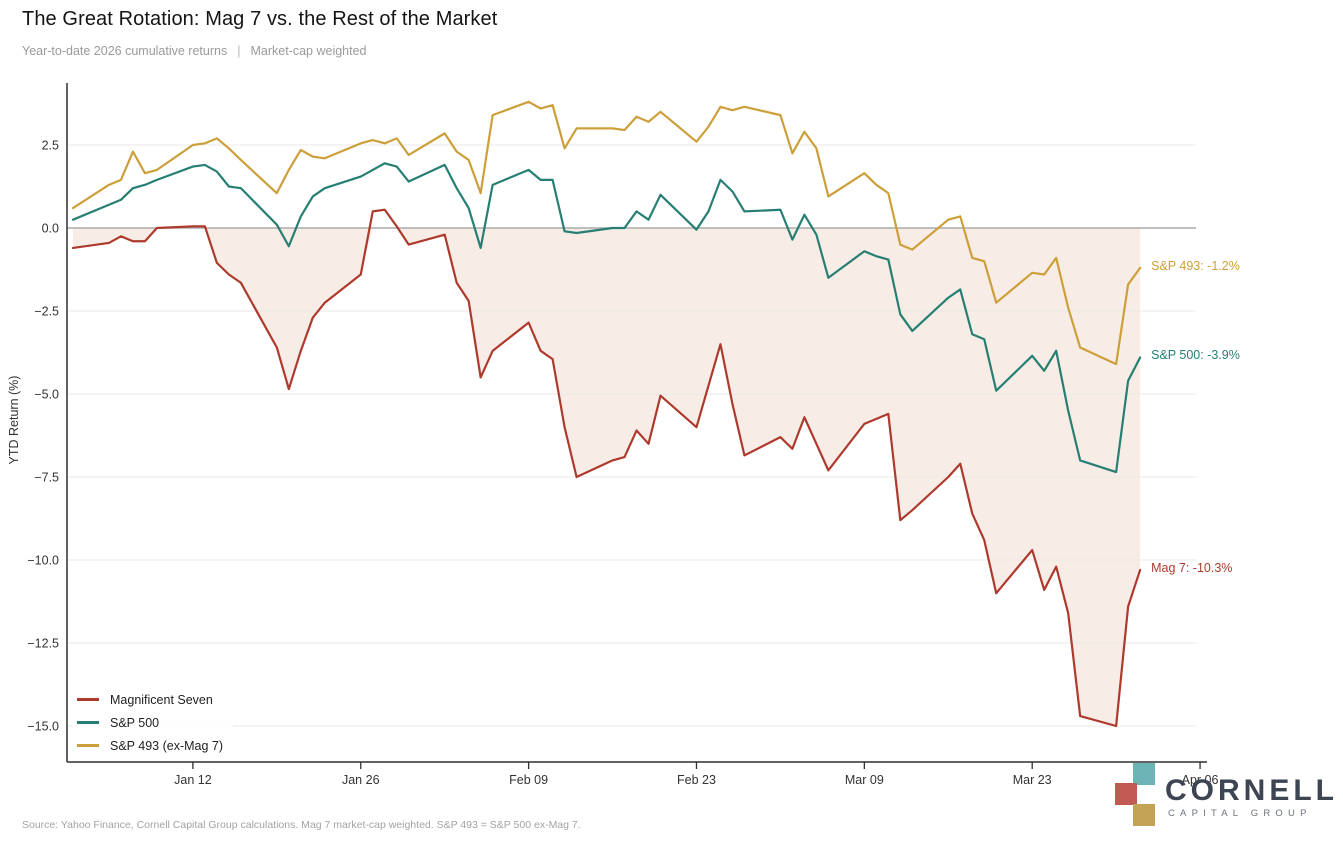 This screenshot has height=842, width=1343. Describe the element at coordinates (1126, 794) in the screenshot. I see `logo-red-square` at that location.